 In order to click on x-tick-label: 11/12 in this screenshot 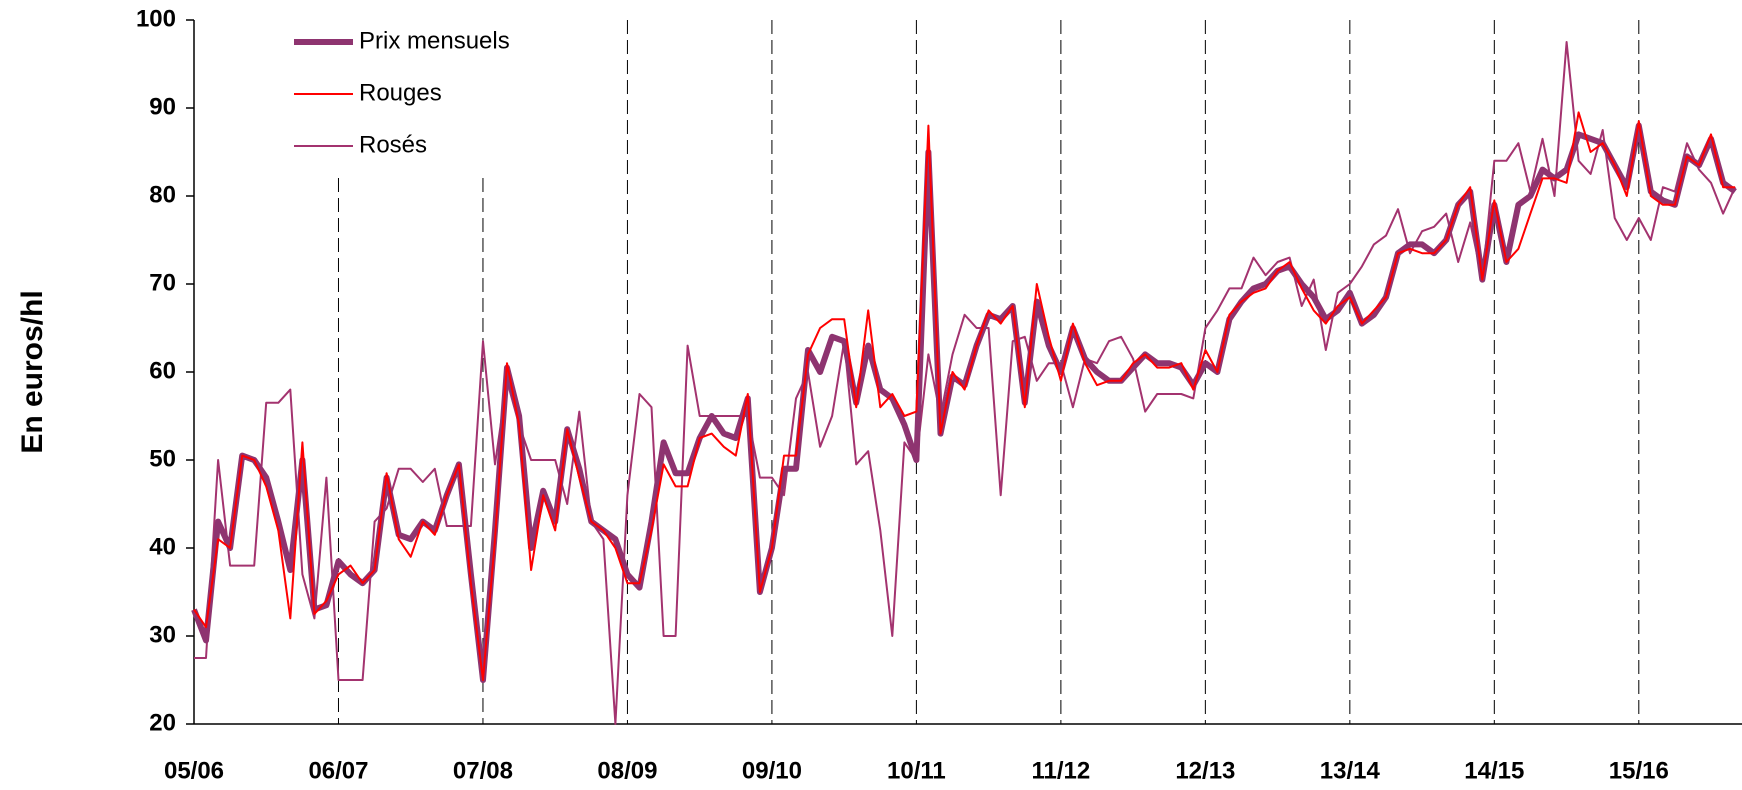, I will do `click(1061, 770)`.